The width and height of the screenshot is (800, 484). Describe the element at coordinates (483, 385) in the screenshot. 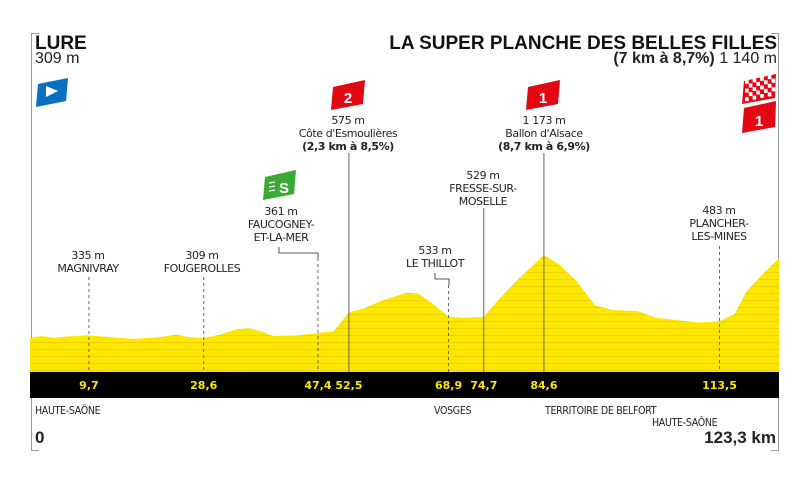

I see `km-tick-label: 74,7` at that location.